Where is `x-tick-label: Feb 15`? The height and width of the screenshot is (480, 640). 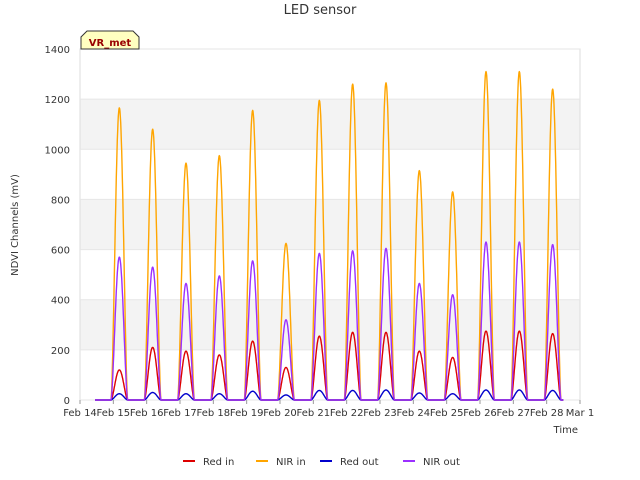
x-tick-label: Feb 15 is located at coordinates (114, 413).